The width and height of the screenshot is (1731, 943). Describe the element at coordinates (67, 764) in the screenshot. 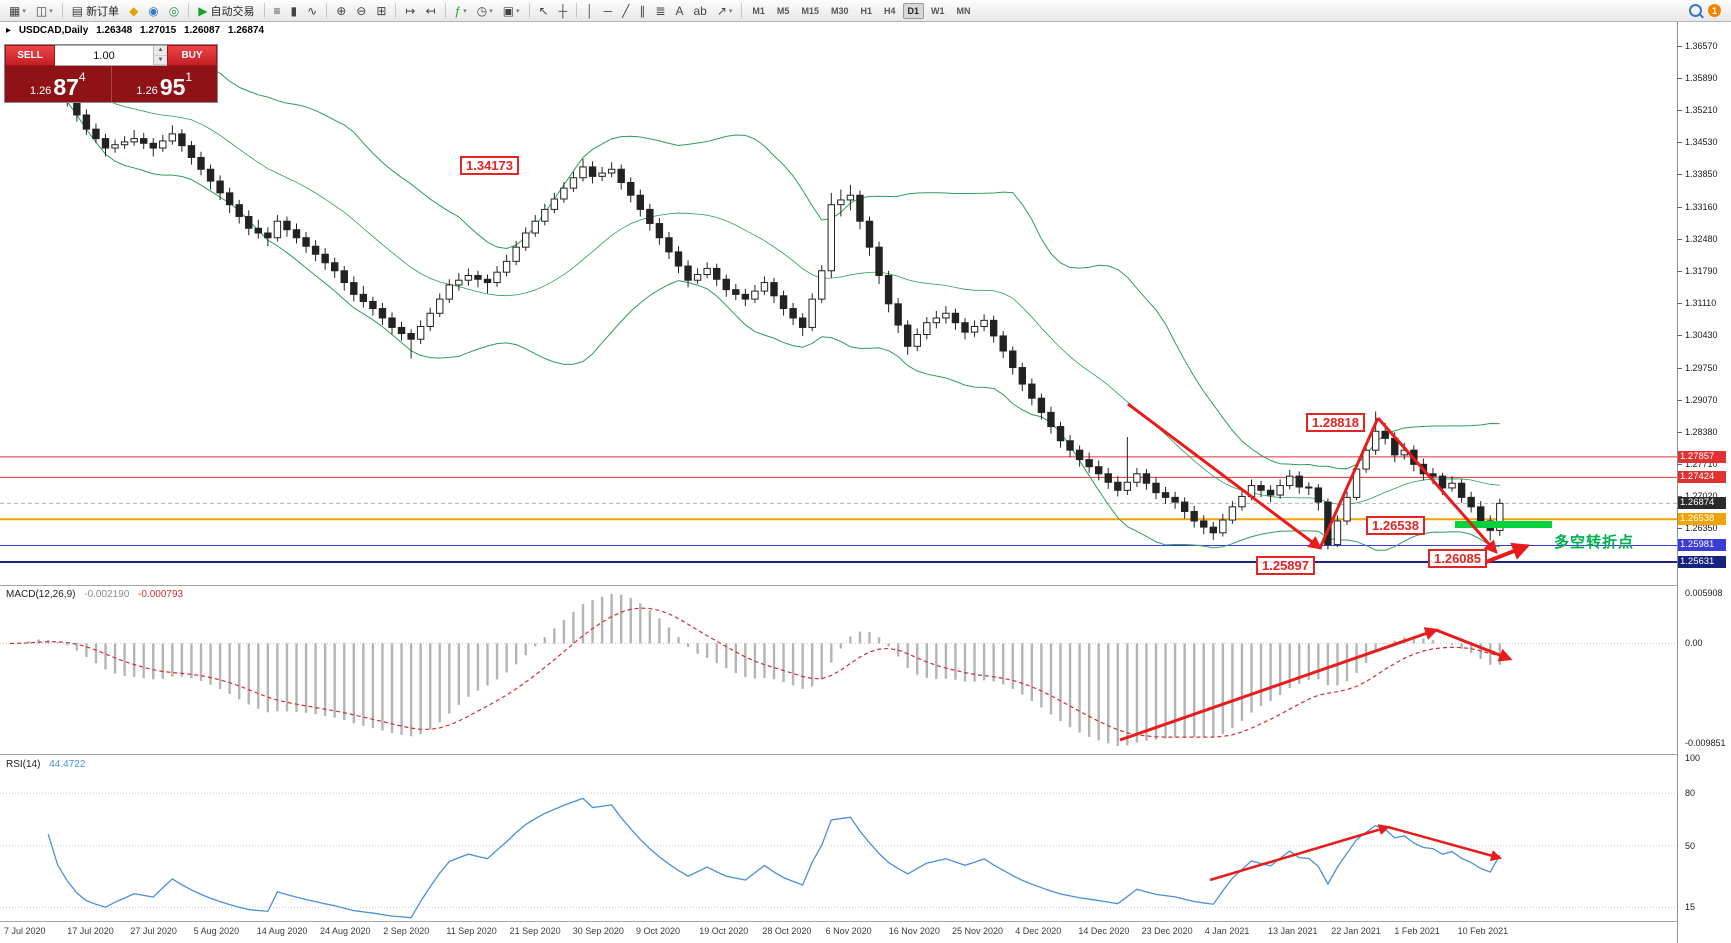

I see `rsi-value: 44.4722` at that location.